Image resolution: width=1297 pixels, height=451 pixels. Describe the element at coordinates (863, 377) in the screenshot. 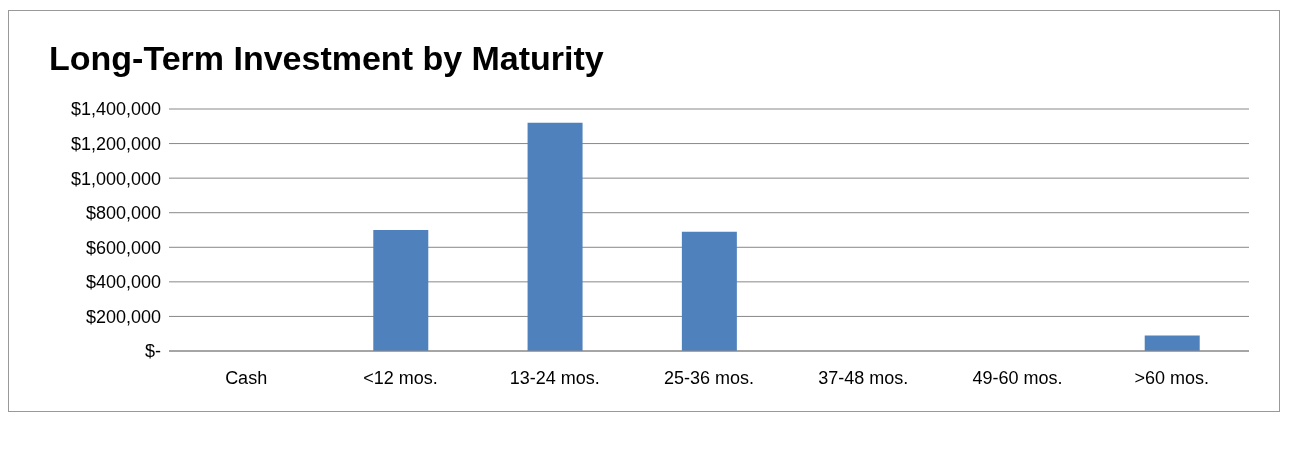

I see `x-tick-label: 37-48 mos.` at that location.